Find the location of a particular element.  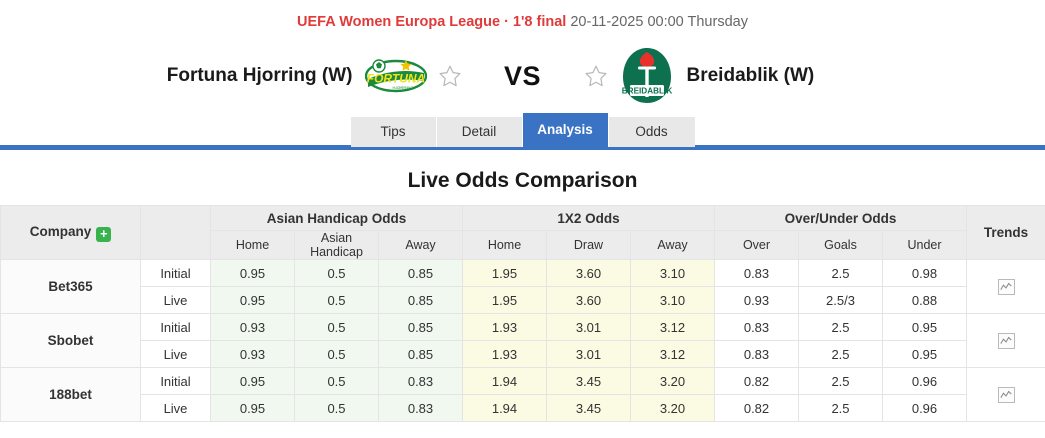

phase-cell: Live is located at coordinates (175, 300).